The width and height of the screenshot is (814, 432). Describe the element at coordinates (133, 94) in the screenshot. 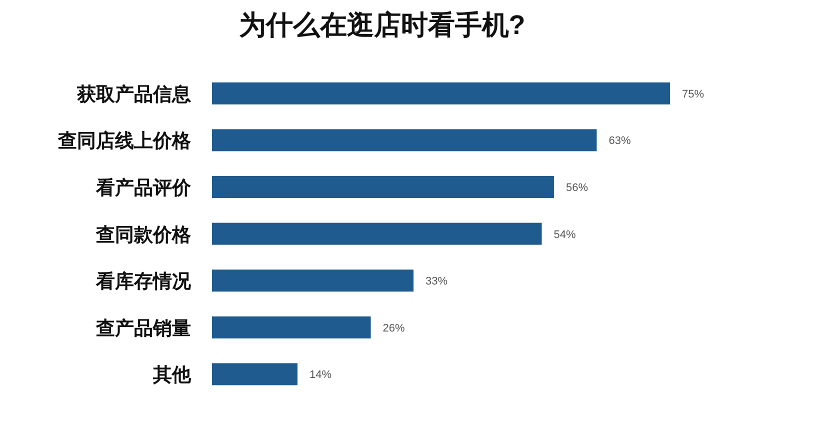

I see `y-tick-label: 获取产品信息` at that location.